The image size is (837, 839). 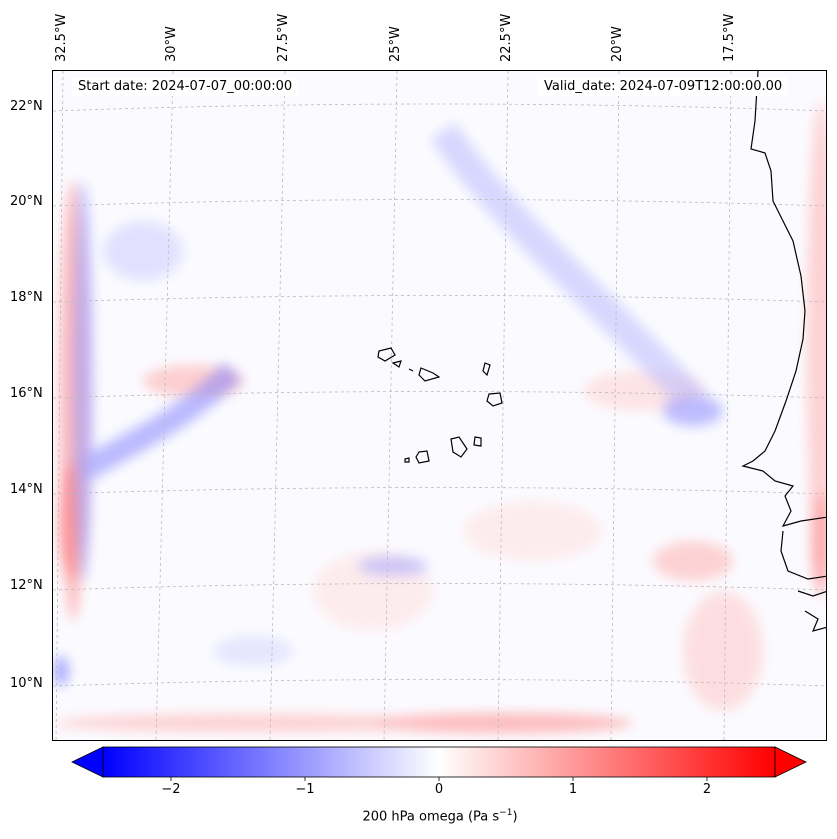 I want to click on lat-label-12n: 12°N, so click(x=26, y=585).